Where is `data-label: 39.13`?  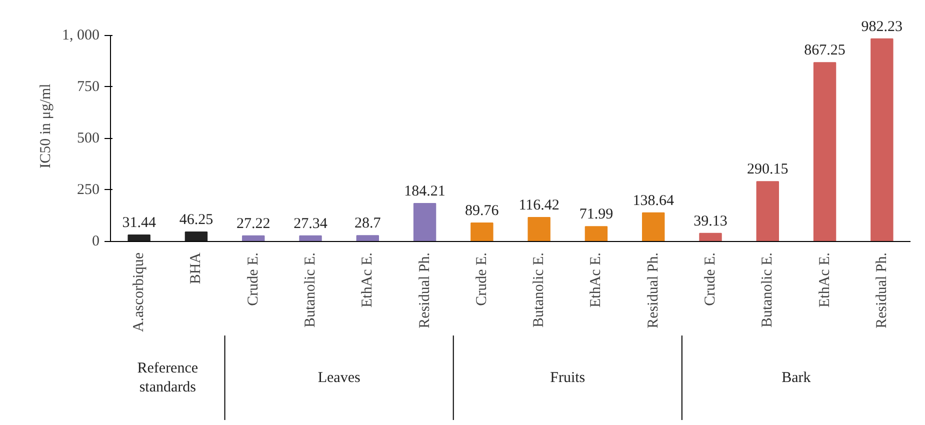
data-label: 39.13 is located at coordinates (711, 221).